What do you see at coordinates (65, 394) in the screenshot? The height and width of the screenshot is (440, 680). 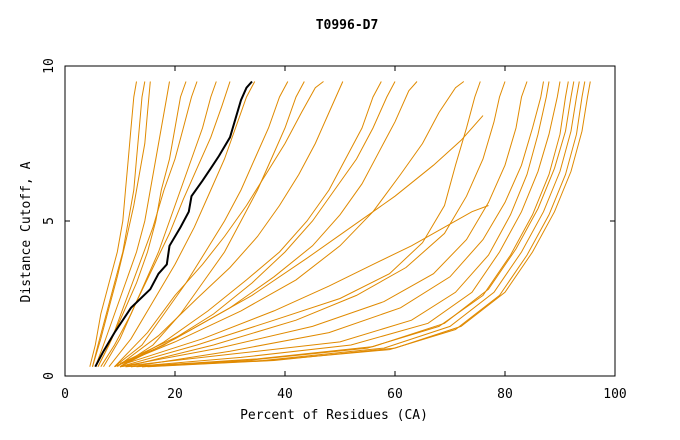 I see `x-tick-label: 0` at bounding box center [65, 394].